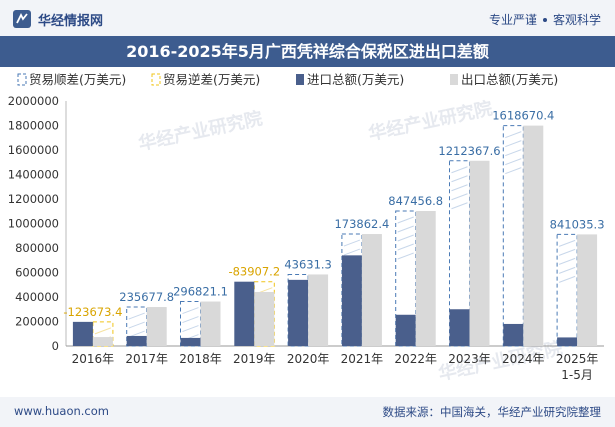 Image resolution: width=615 pixels, height=427 pixels. Describe the element at coordinates (92, 312) in the screenshot. I see `balance-label: -123673.4` at that location.